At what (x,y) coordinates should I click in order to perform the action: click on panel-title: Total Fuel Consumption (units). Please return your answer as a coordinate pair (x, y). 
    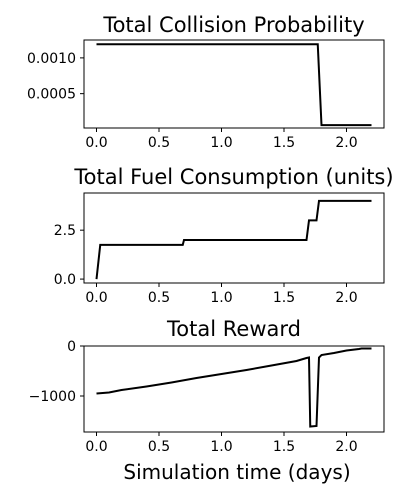
    Looking at the image, I should click on (233, 177).